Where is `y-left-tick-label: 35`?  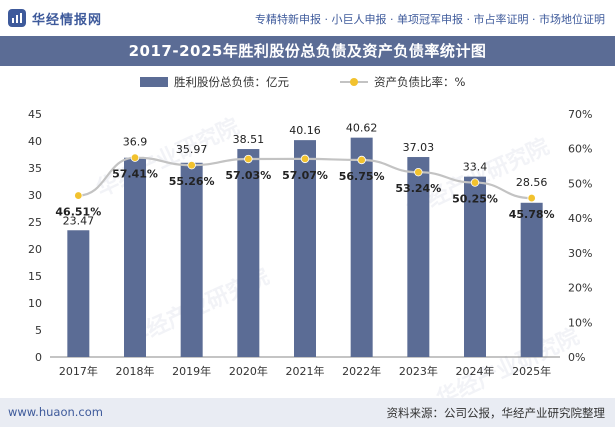 y-left-tick-label: 35 is located at coordinates (35, 168).